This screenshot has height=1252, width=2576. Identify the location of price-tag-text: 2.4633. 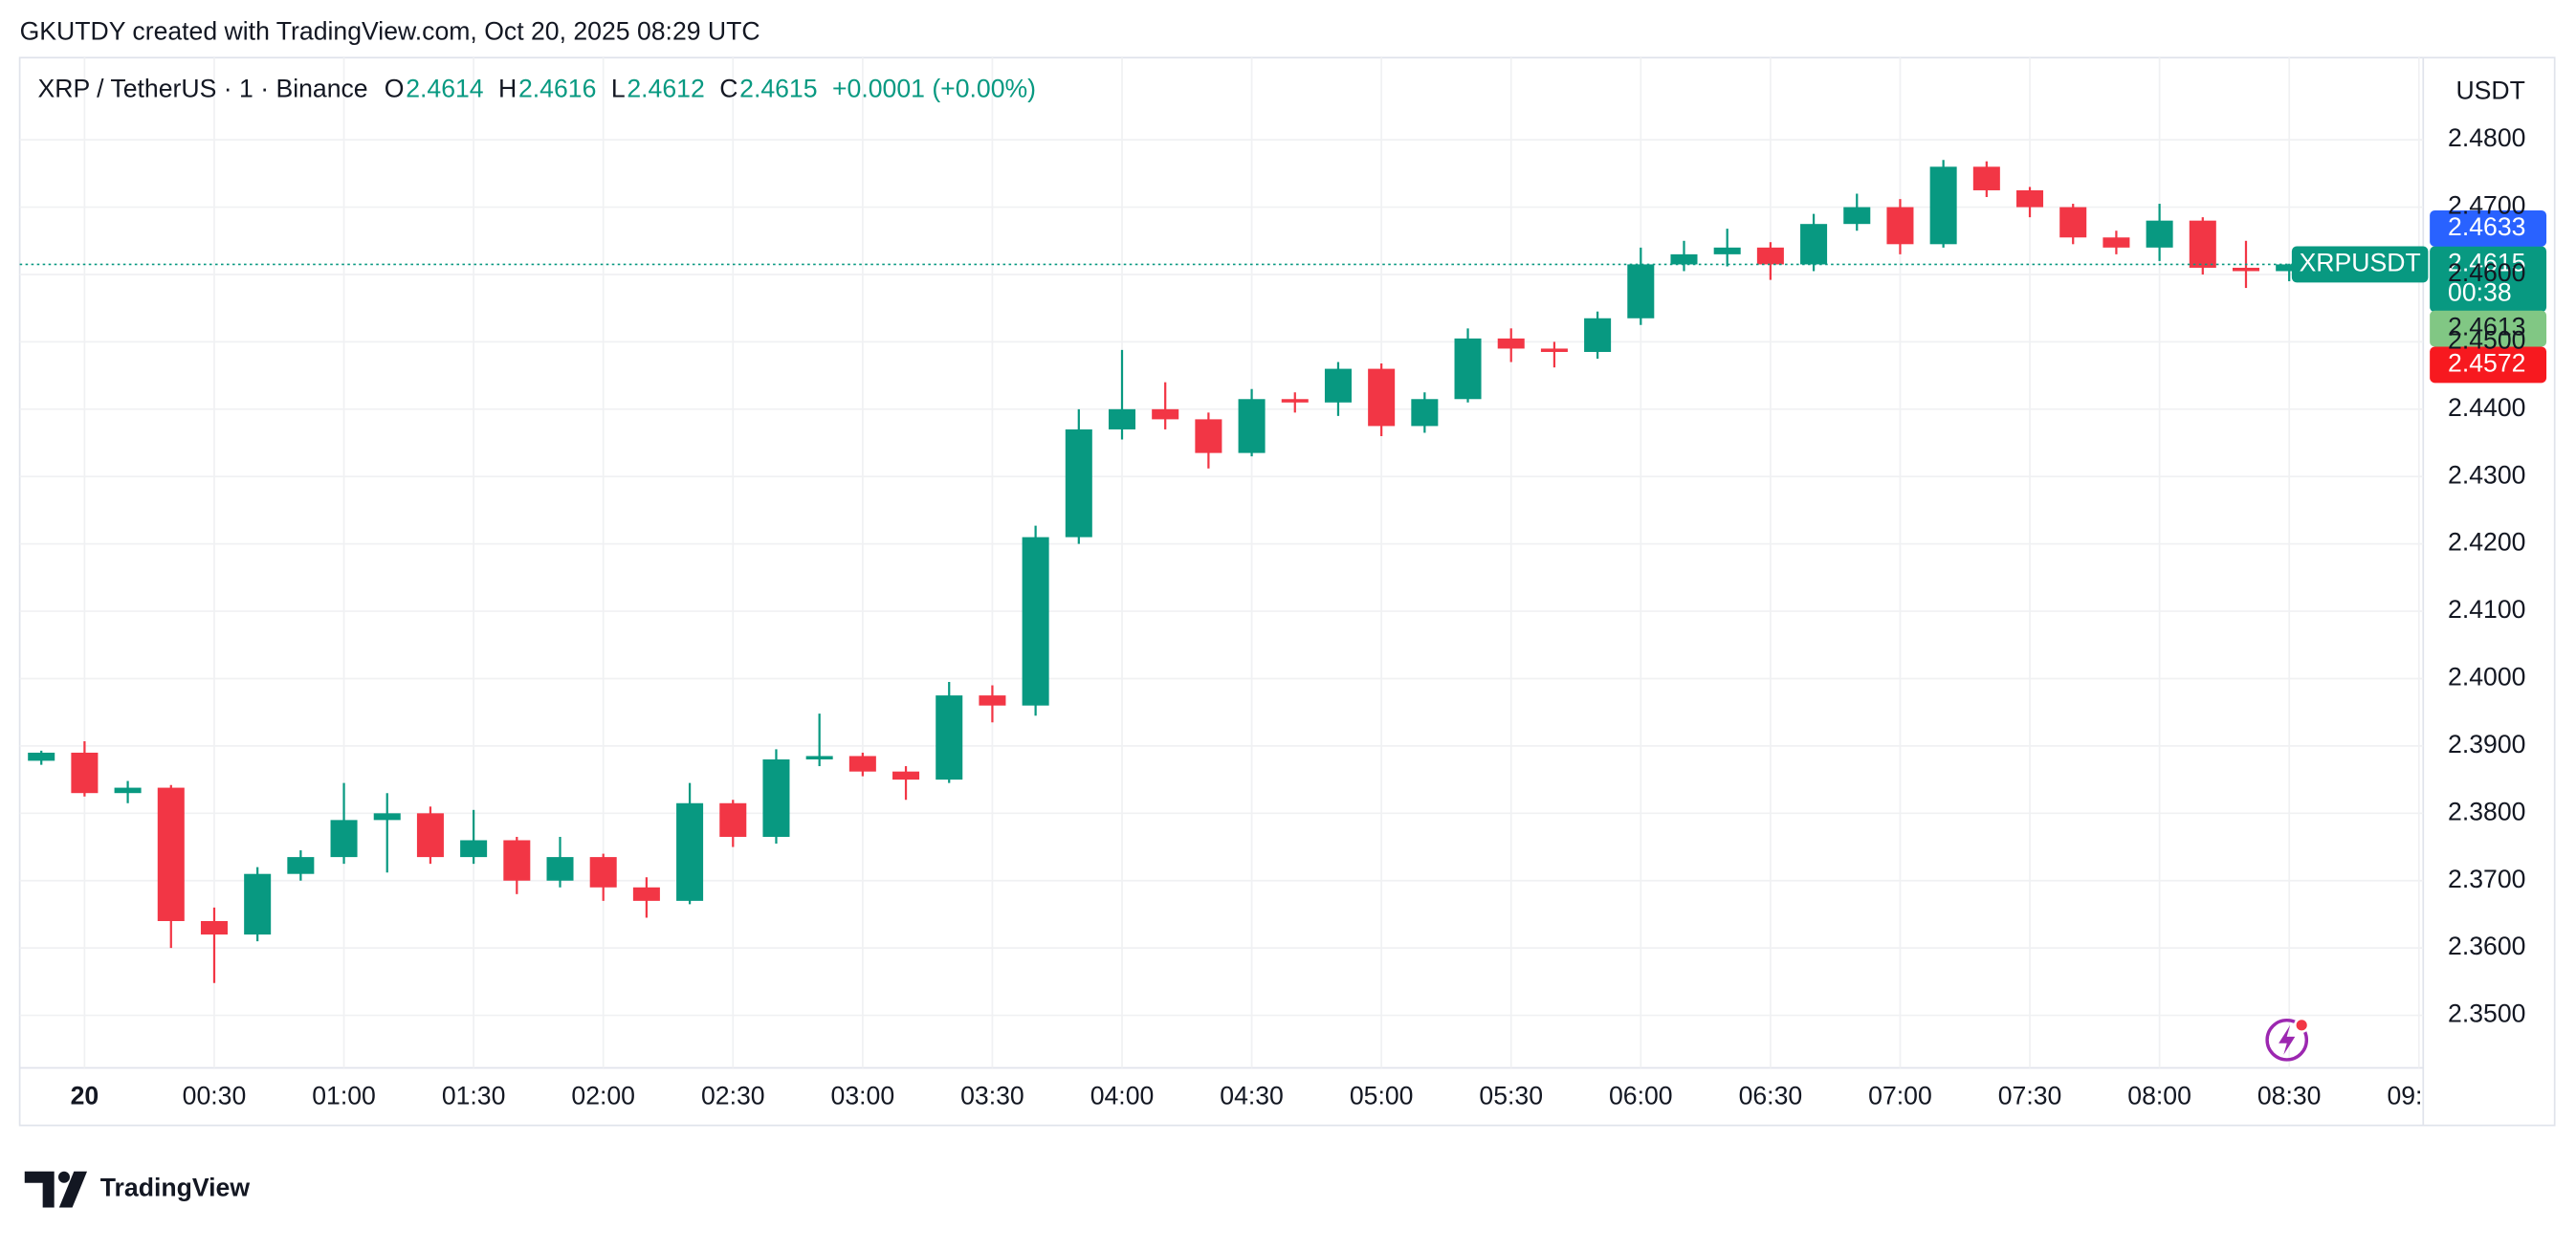
(2487, 226).